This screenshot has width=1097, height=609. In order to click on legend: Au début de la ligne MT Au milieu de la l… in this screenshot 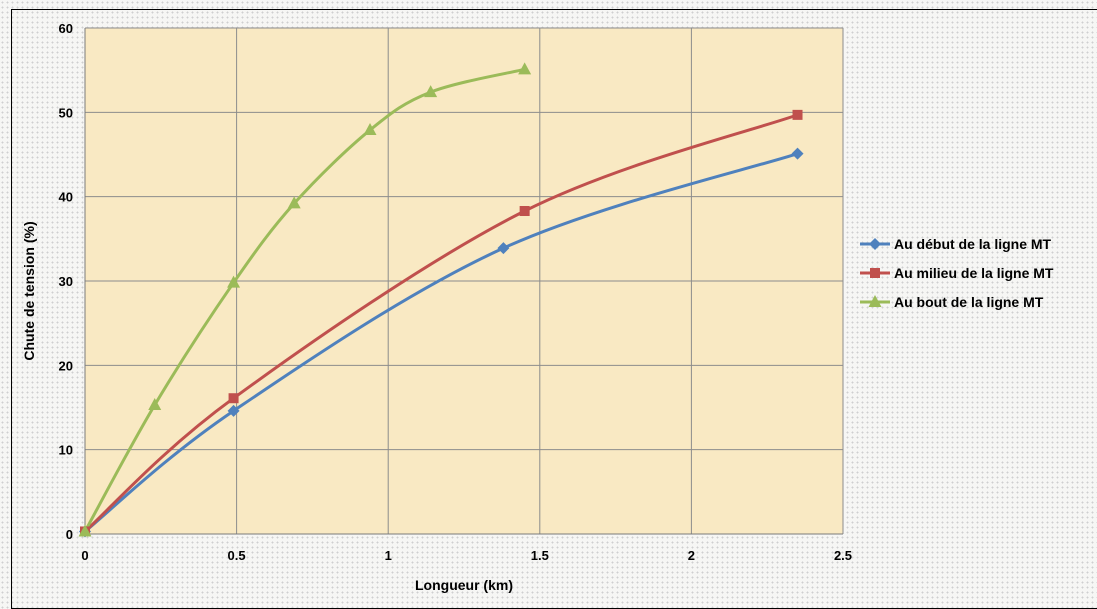, I will do `click(957, 273)`.